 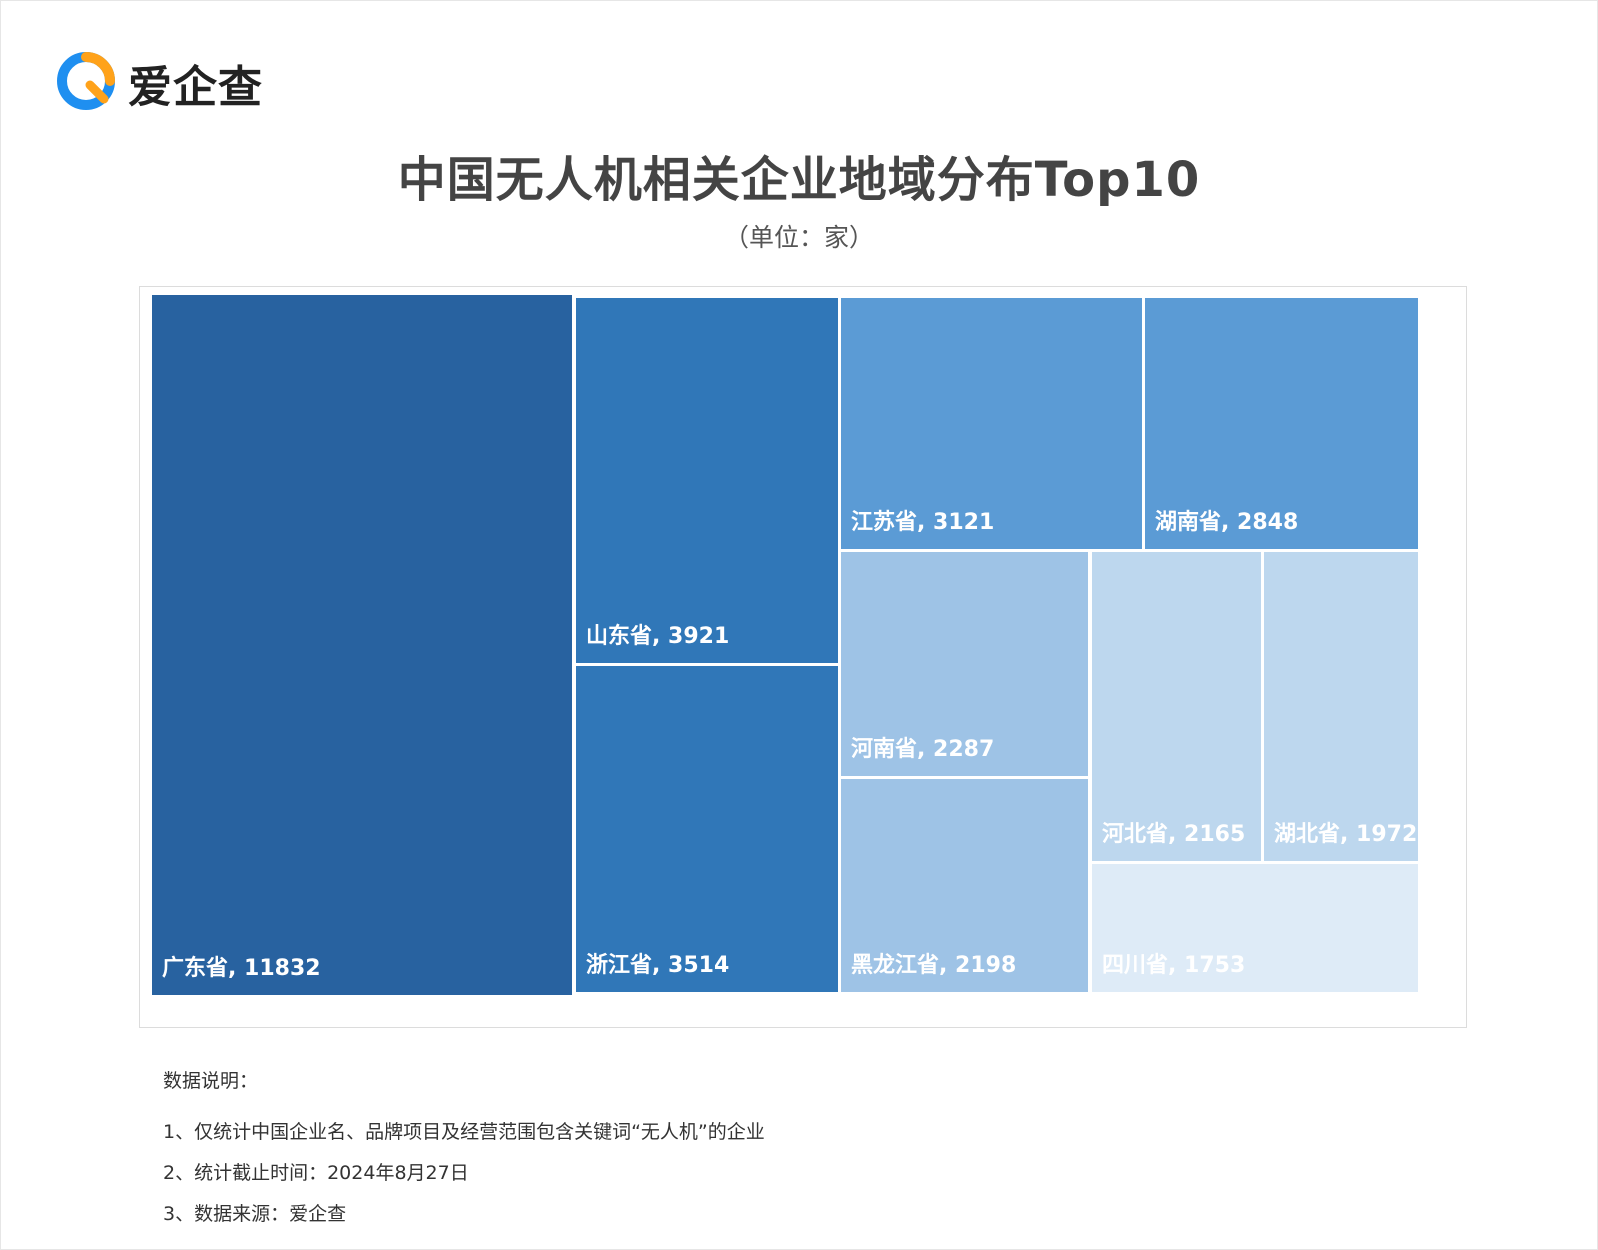 What do you see at coordinates (657, 965) in the screenshot?
I see `treemap-label: 浙江省, 3514` at bounding box center [657, 965].